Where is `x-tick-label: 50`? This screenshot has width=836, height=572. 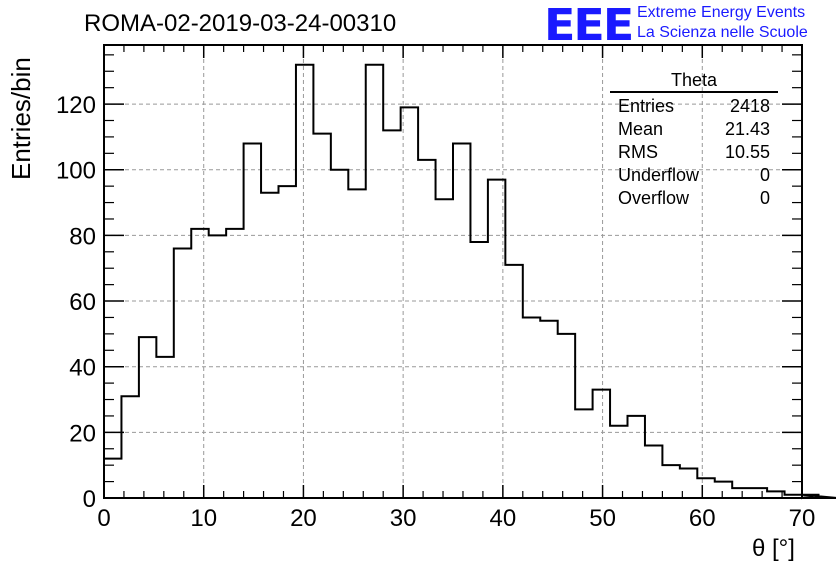
x-tick-label: 50 is located at coordinates (602, 518).